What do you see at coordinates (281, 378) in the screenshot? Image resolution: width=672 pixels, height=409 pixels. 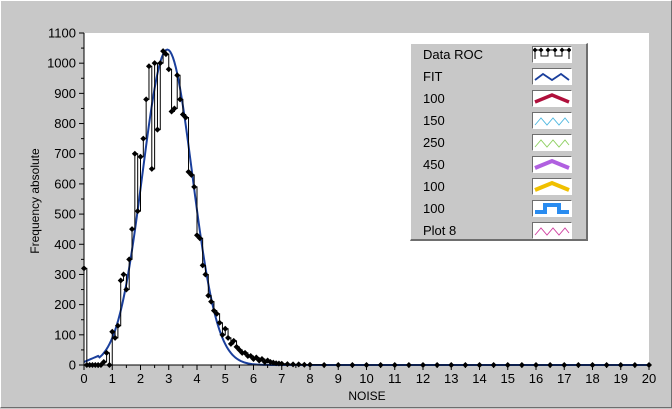 I see `x-tick-label: 7` at bounding box center [281, 378].